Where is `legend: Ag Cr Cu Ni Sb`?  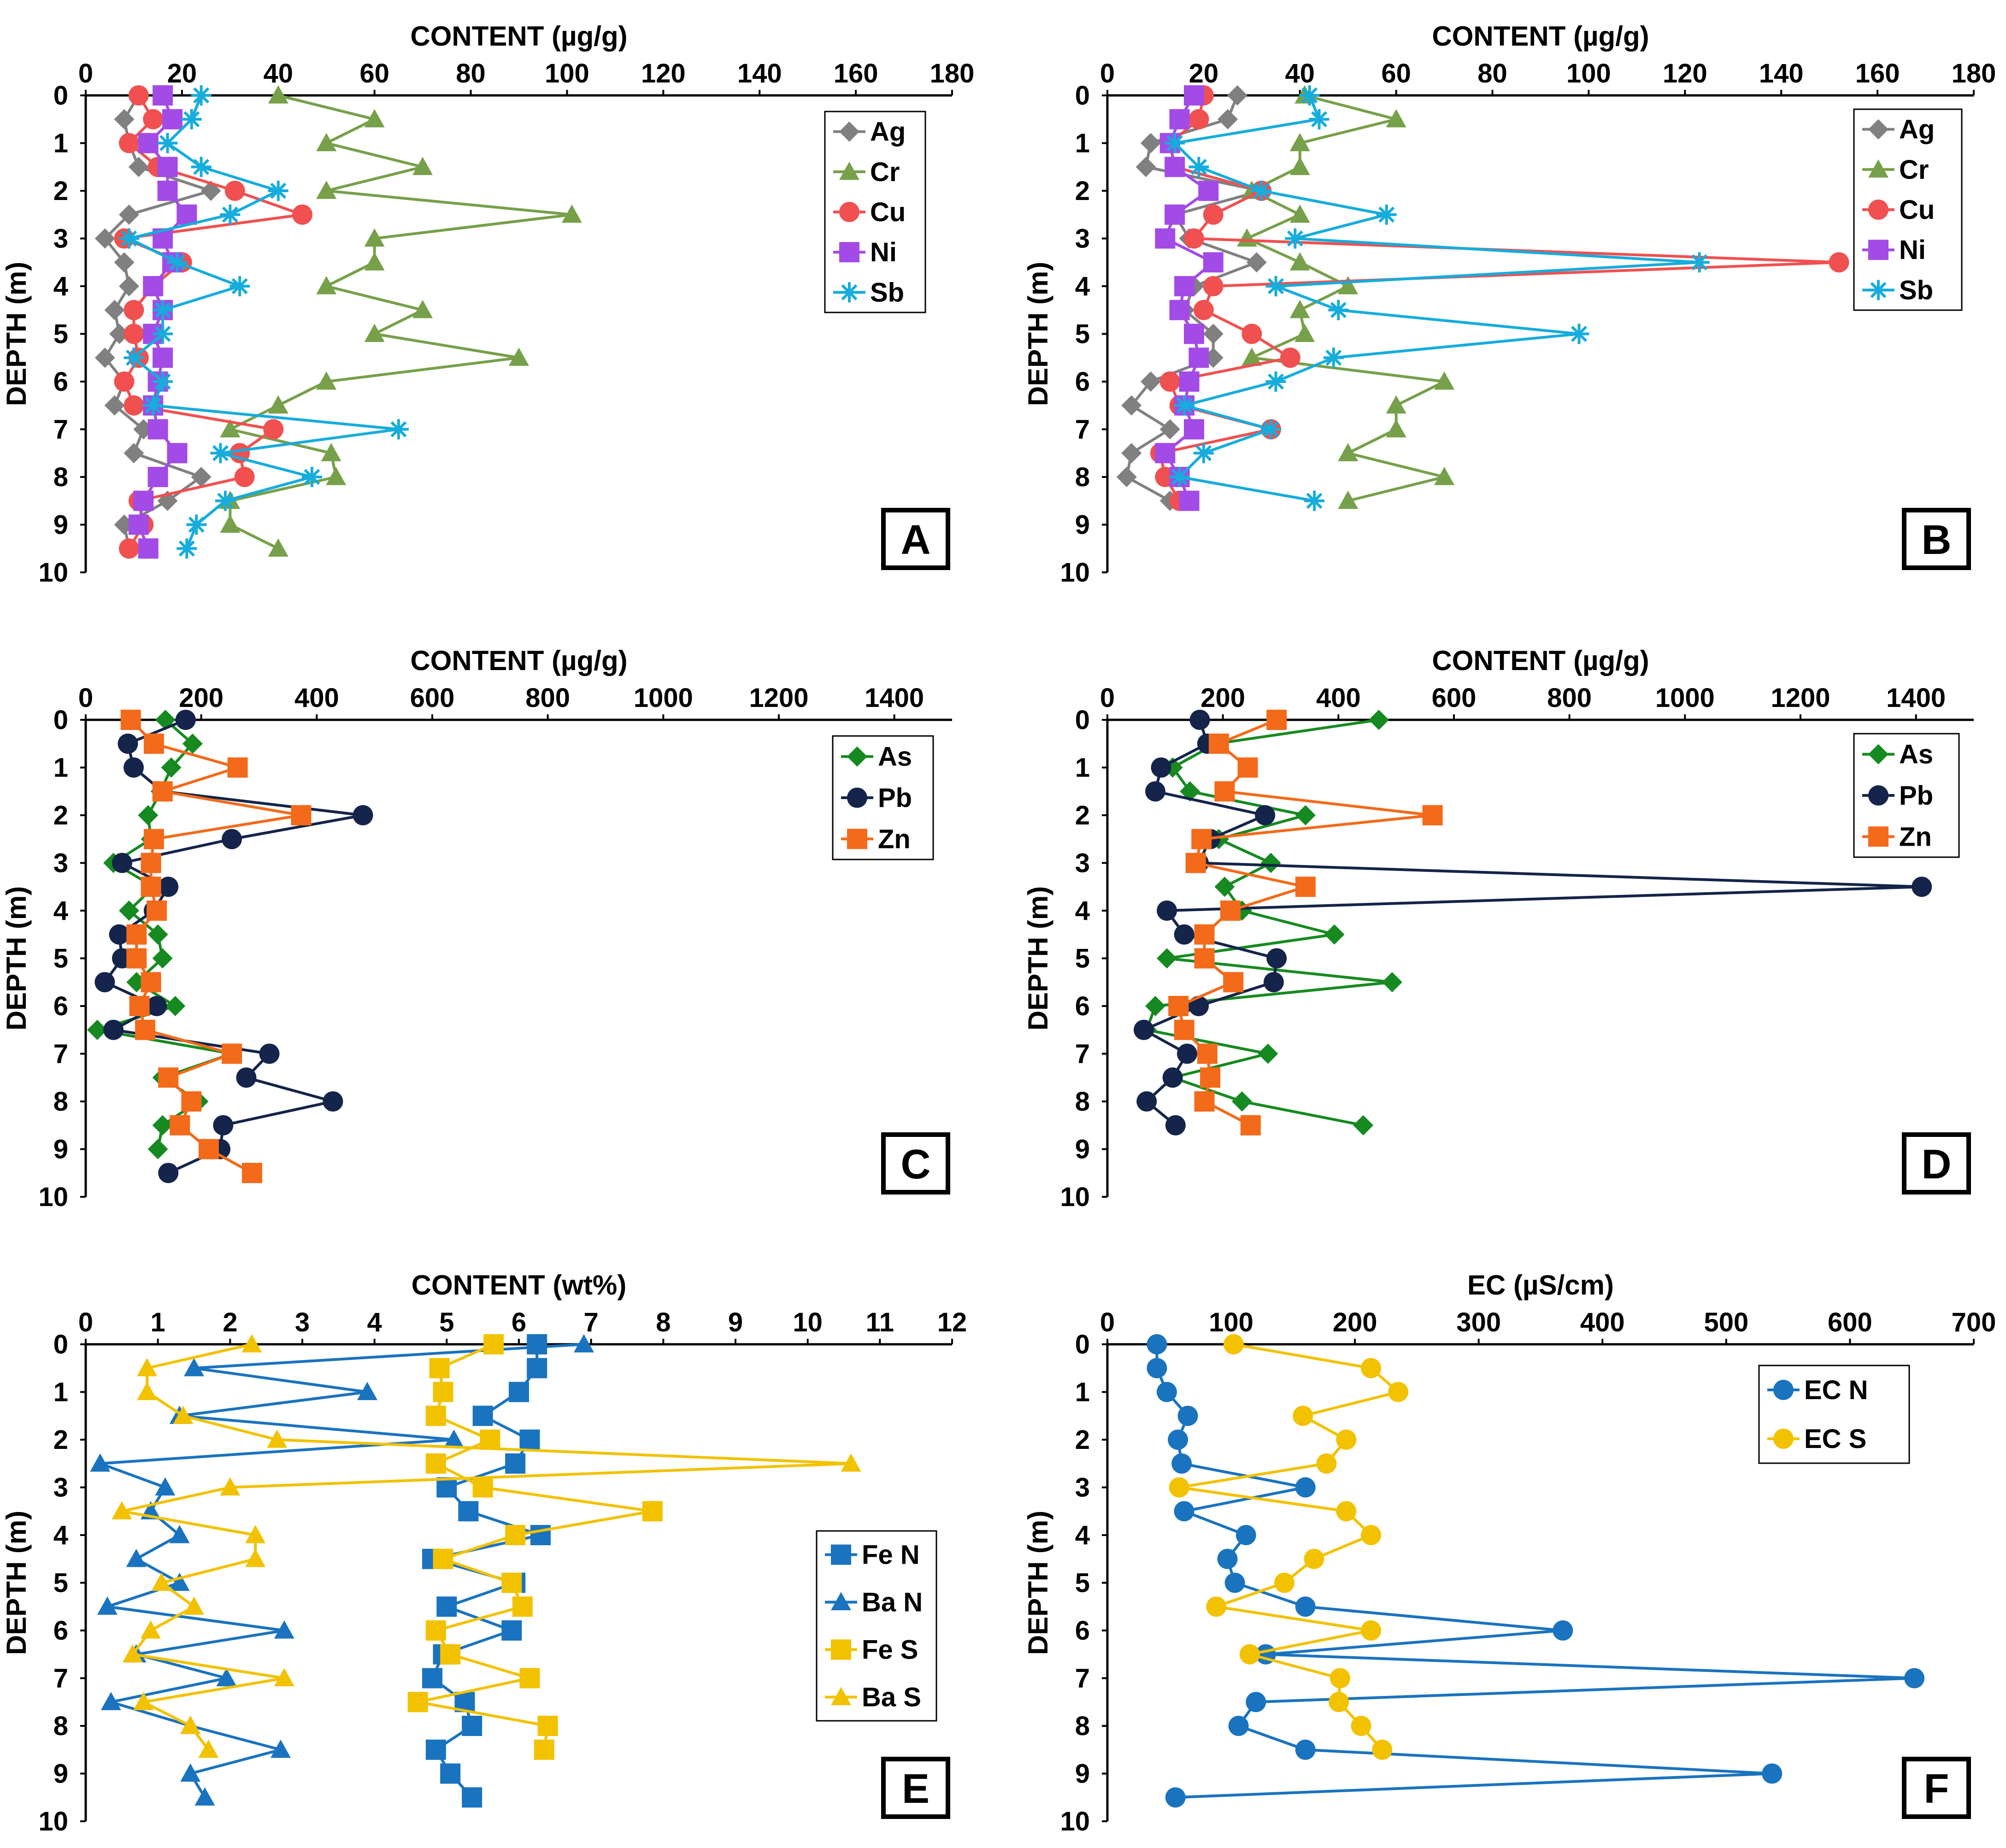
legend: Ag Cr Cu Ni Sb is located at coordinates (1908, 209).